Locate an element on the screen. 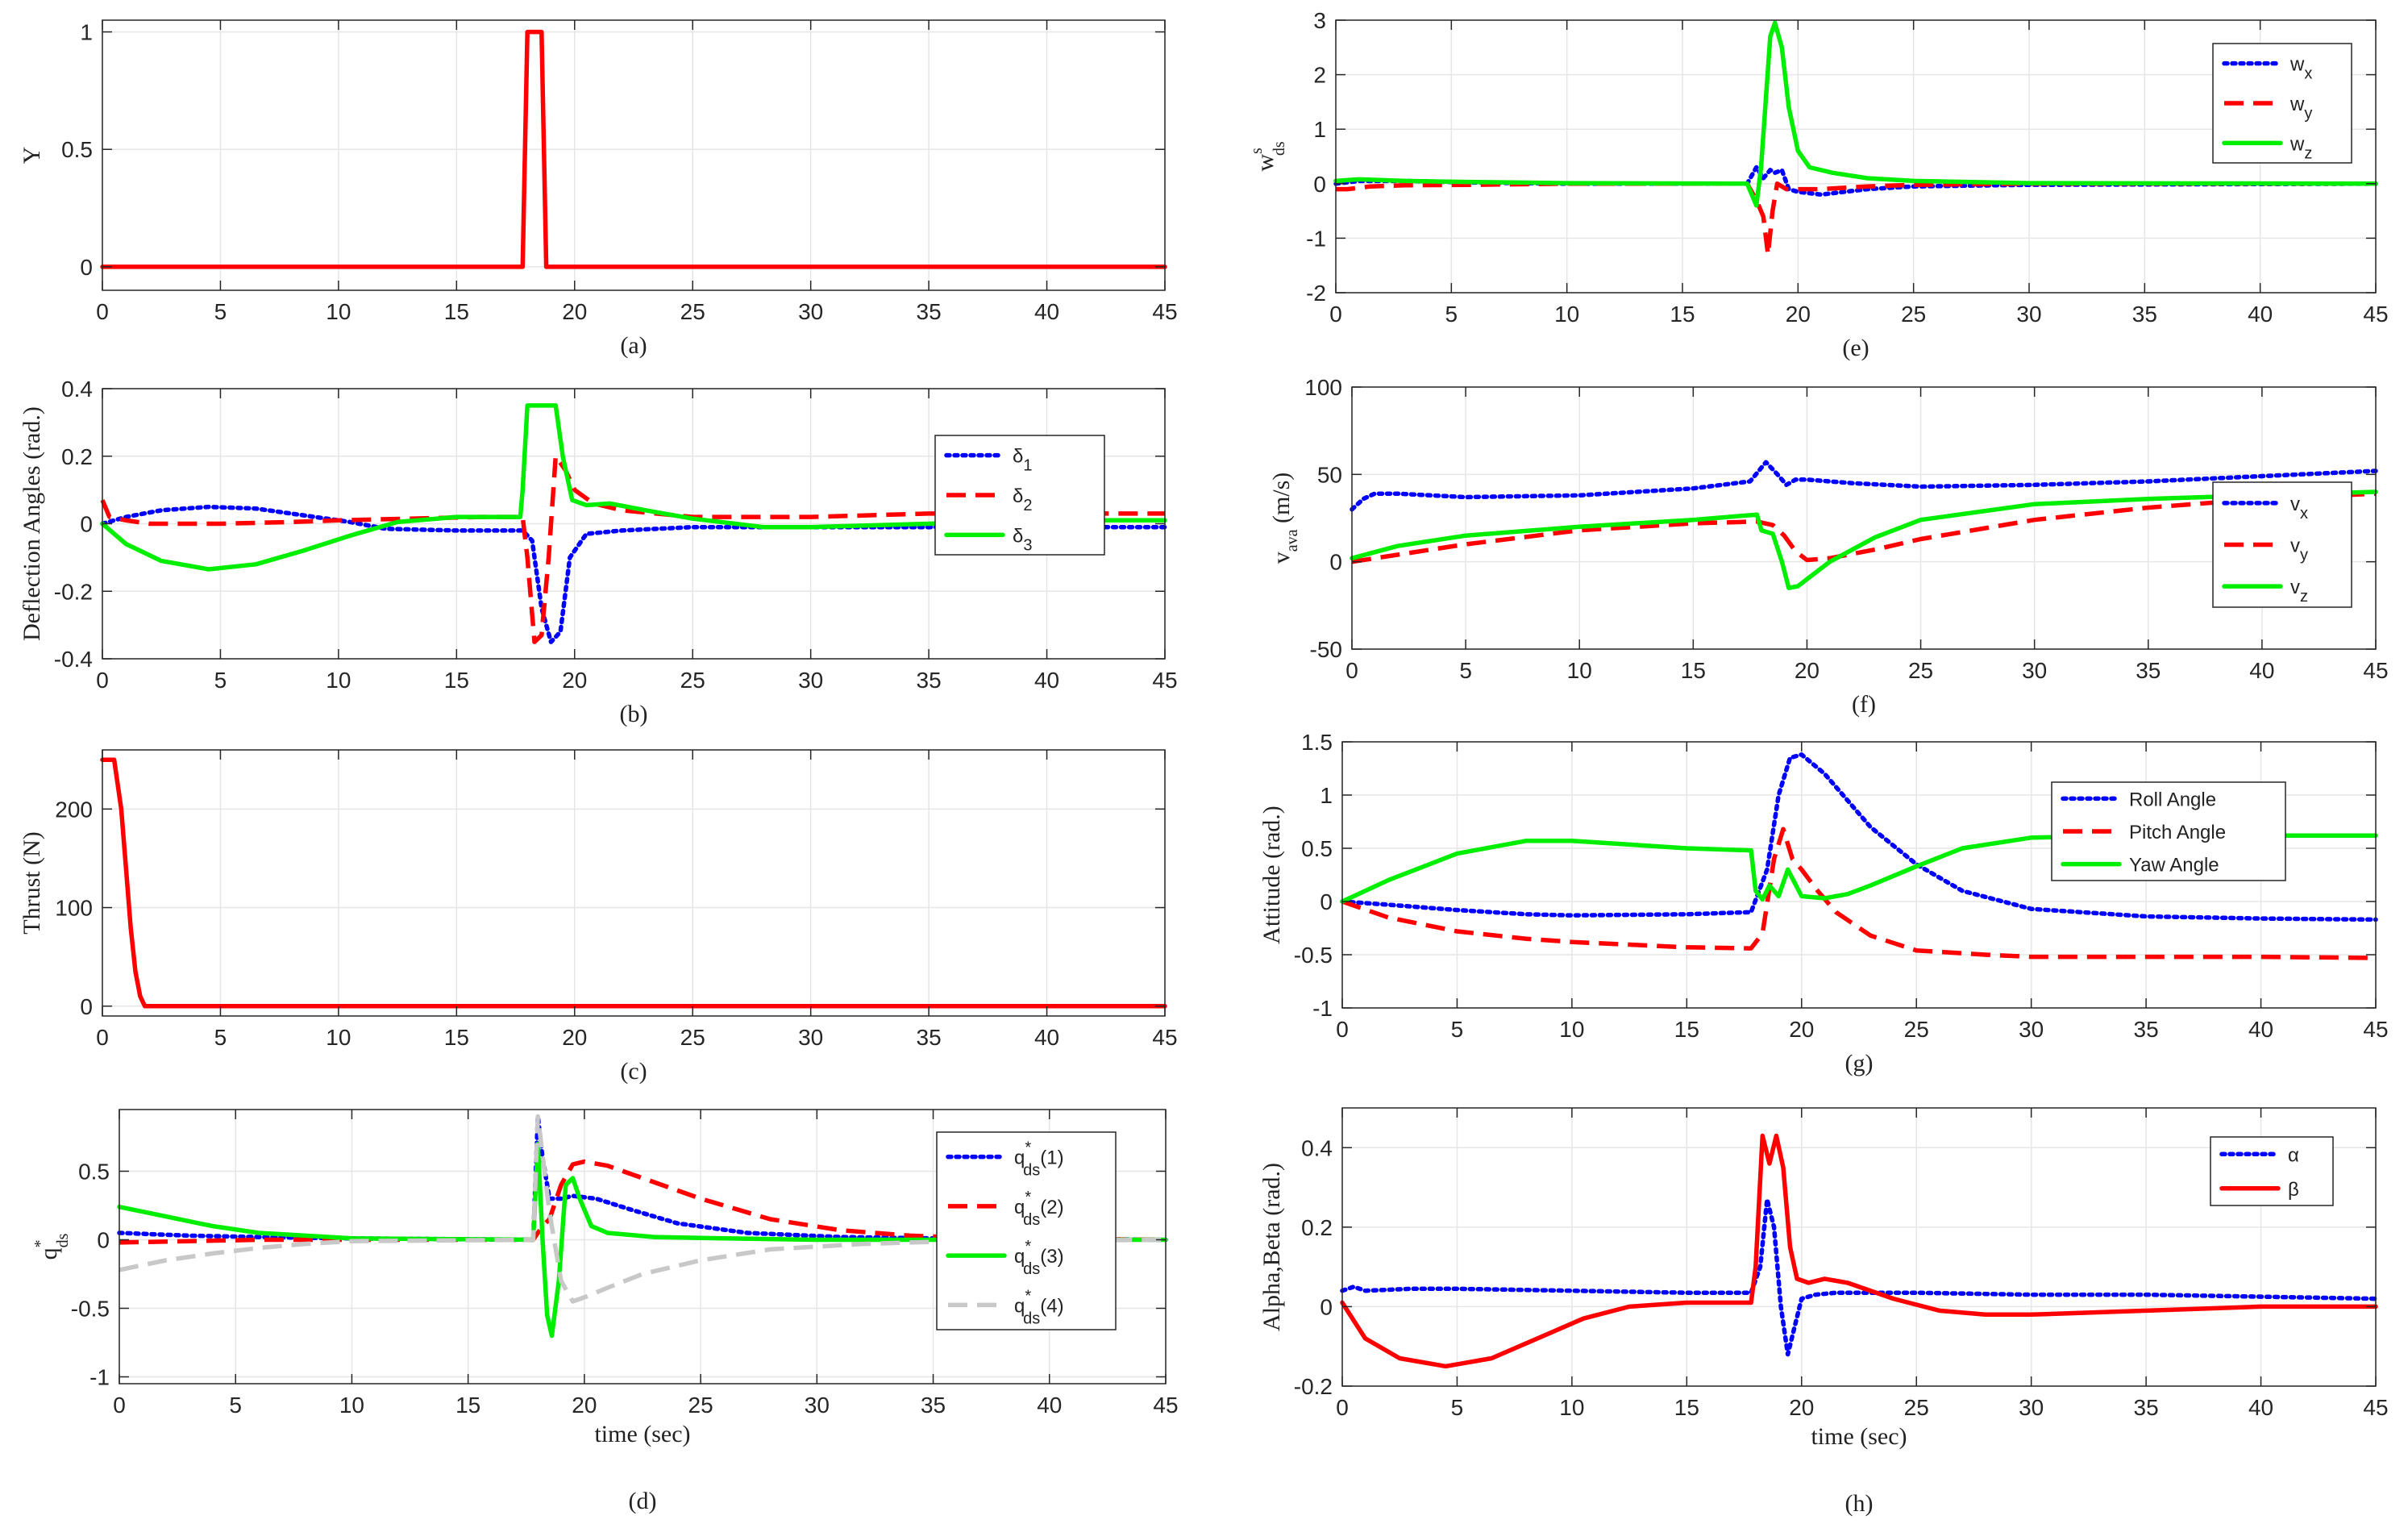 This screenshot has height=1524, width=2408. y-tick-label: -50 is located at coordinates (1326, 650).